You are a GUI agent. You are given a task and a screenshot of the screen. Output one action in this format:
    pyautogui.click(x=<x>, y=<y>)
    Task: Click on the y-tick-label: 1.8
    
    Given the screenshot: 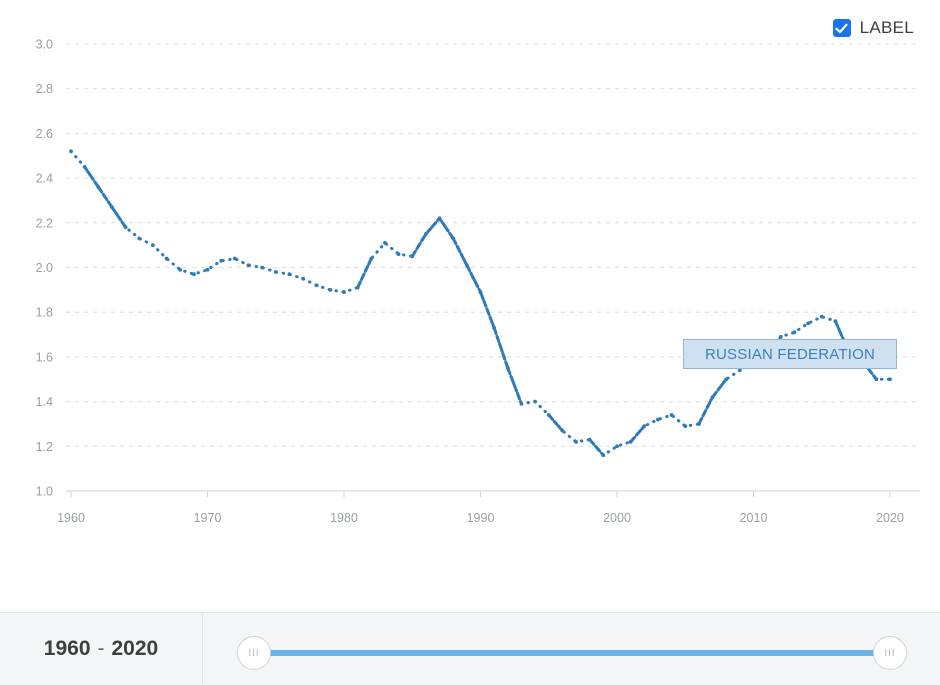 What is the action you would take?
    pyautogui.click(x=44, y=313)
    